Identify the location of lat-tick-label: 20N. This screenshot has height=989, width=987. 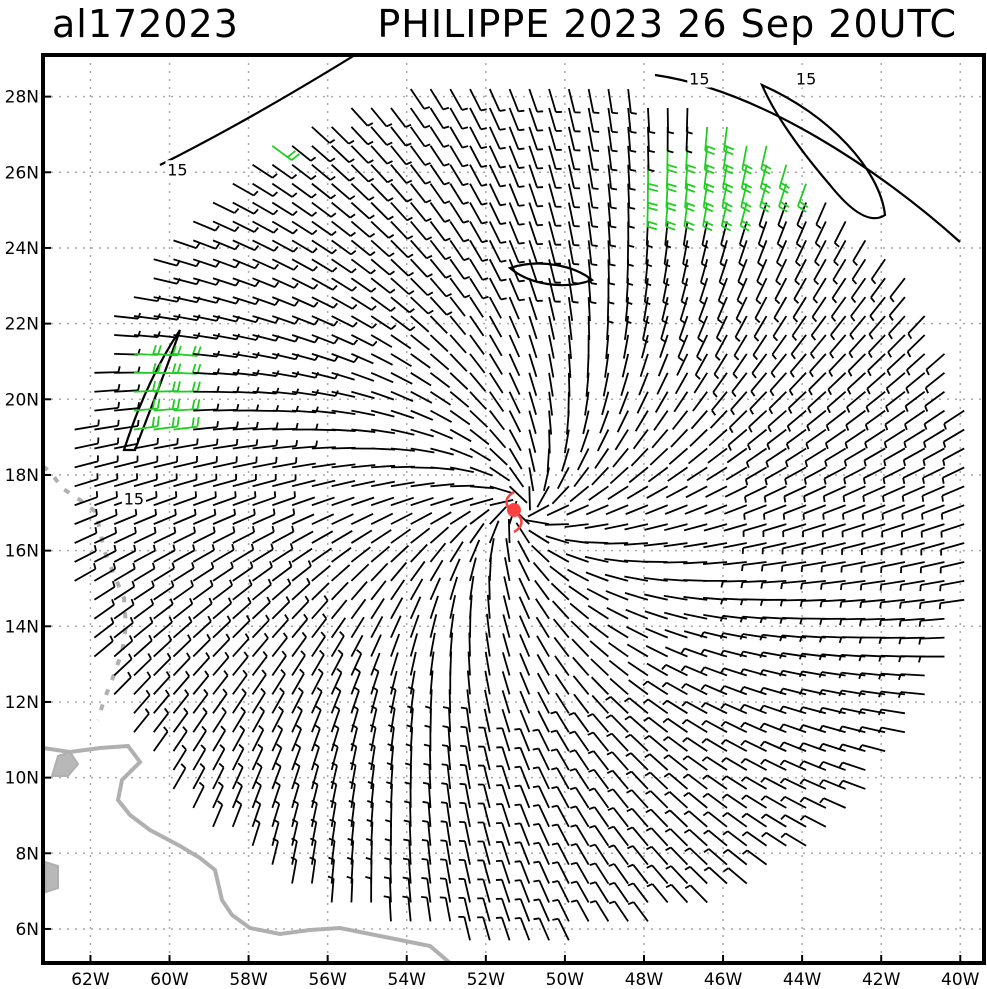
(22, 400).